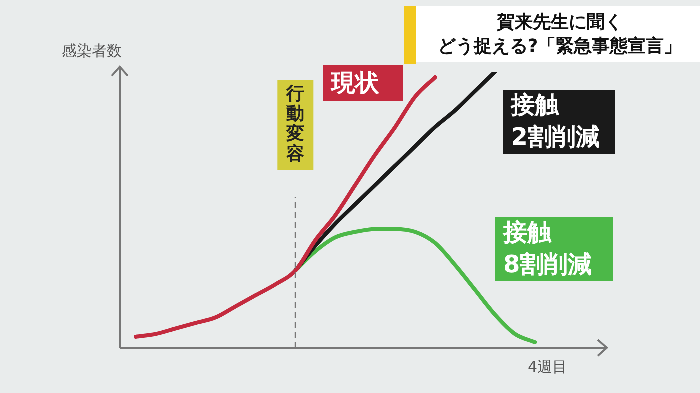  What do you see at coordinates (560, 22) in the screenshot?
I see `chart-title: 賀来先生に聞く` at bounding box center [560, 22].